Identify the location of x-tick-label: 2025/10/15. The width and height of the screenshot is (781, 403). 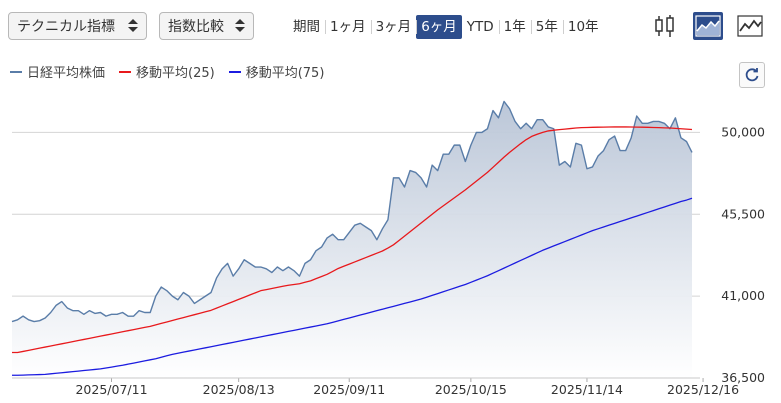
(471, 389).